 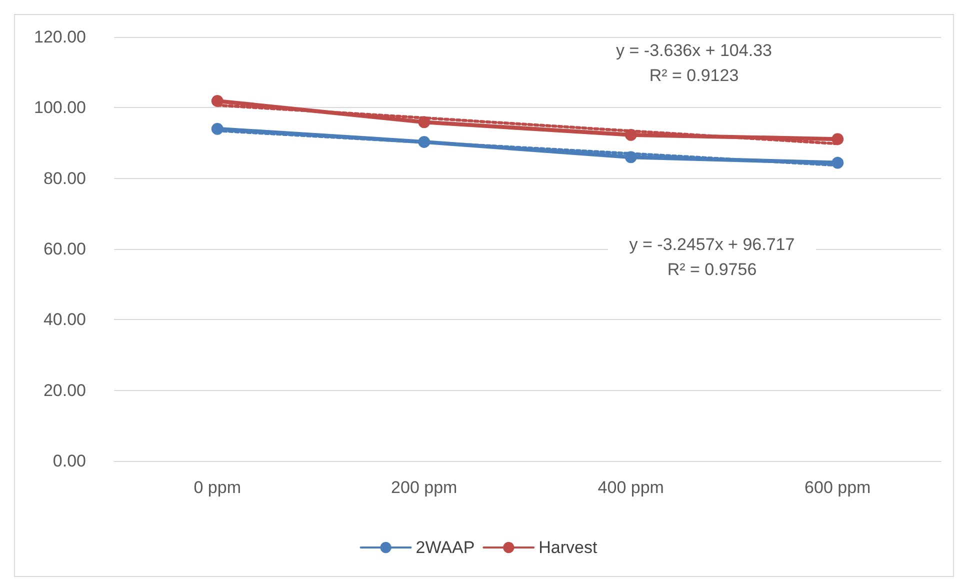 What do you see at coordinates (217, 487) in the screenshot?
I see `x-tick-label: 0 ppm` at bounding box center [217, 487].